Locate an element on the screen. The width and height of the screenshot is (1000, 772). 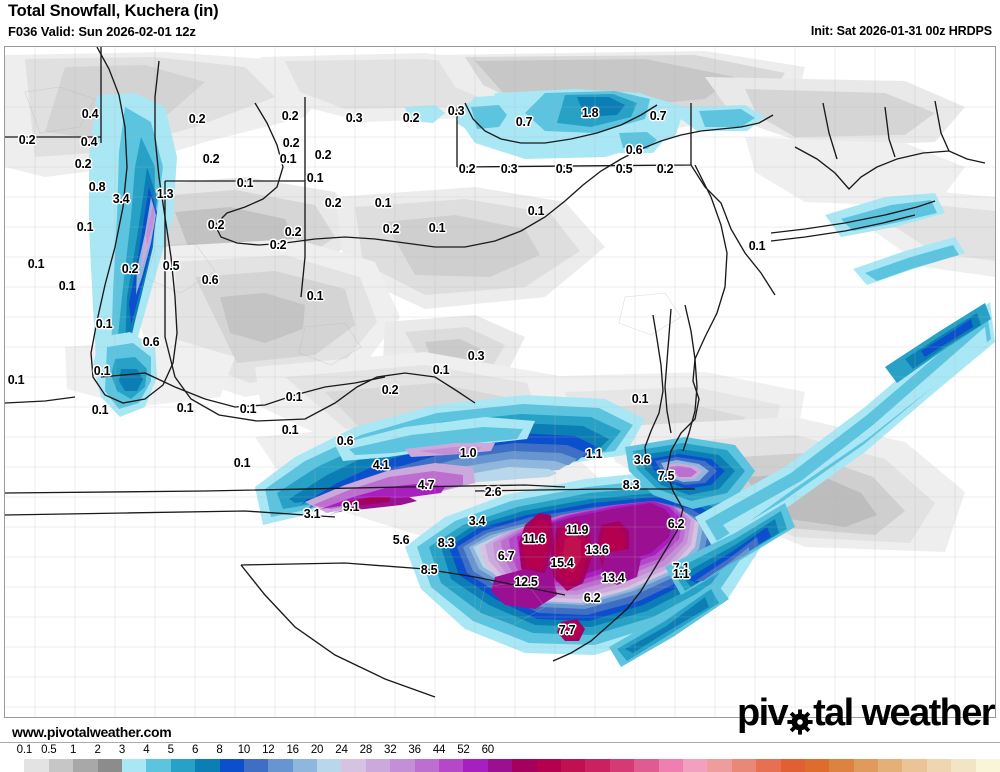
snowfall-value-label: 1.8 is located at coordinates (590, 113).